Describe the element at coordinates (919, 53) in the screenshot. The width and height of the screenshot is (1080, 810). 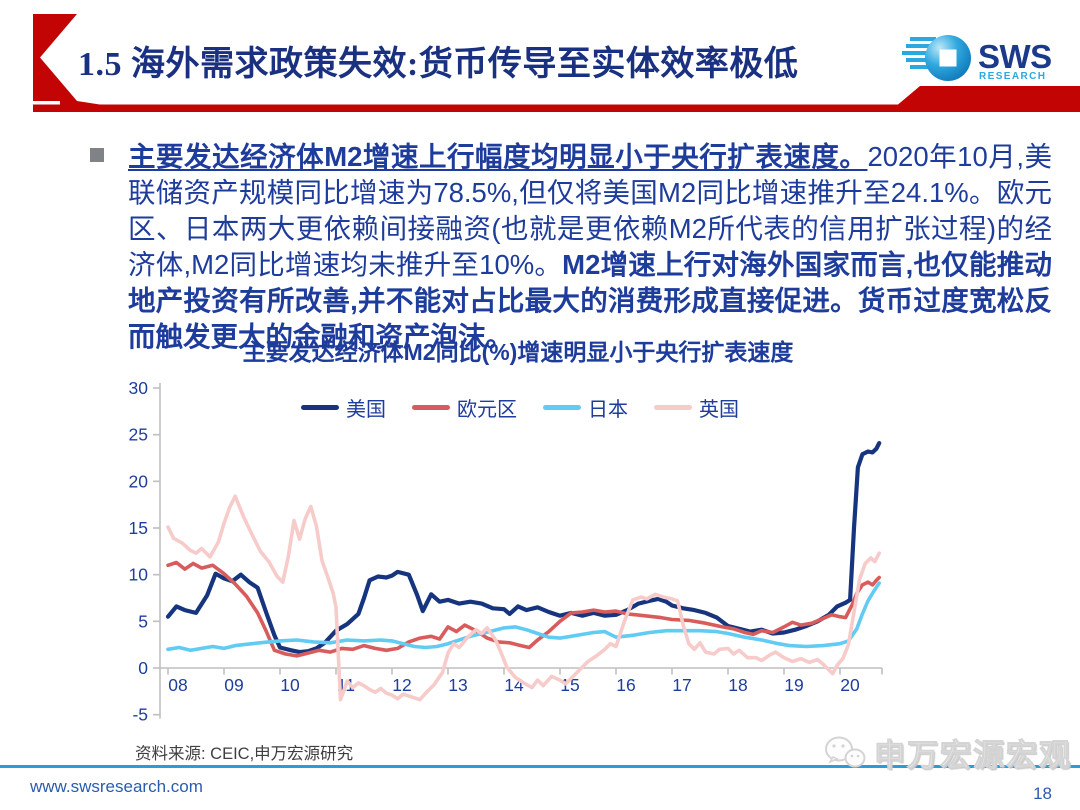
I see `logo-stripes-icon` at that location.